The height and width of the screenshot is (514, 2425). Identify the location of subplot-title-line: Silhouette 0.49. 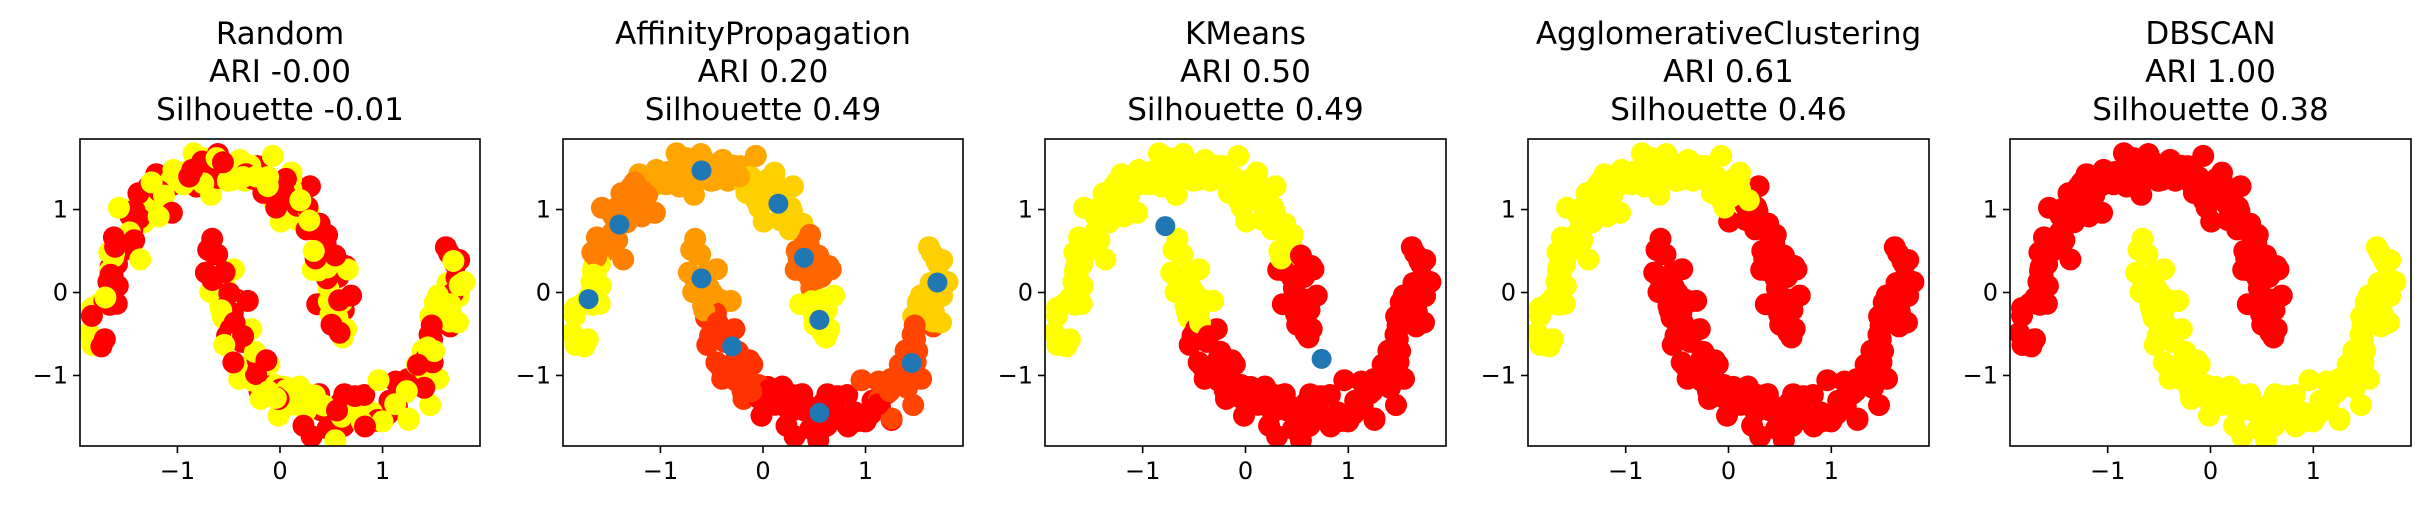
(763, 110).